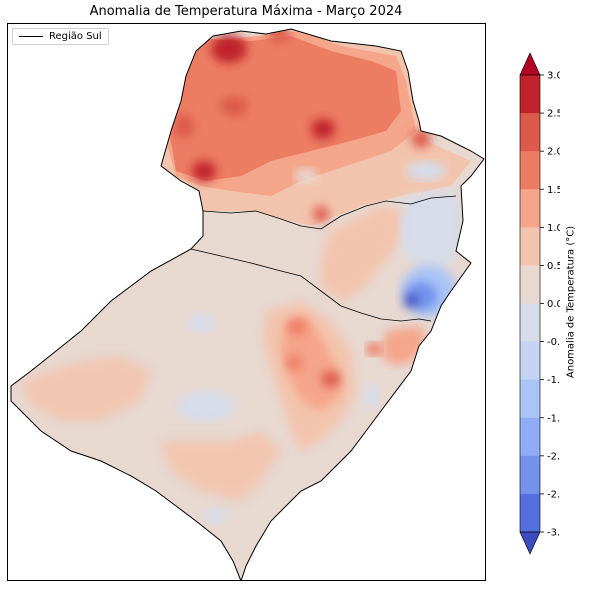 The image size is (590, 589). What do you see at coordinates (431, 231) in the screenshot?
I see `santa-catarina-cool-zone` at bounding box center [431, 231].